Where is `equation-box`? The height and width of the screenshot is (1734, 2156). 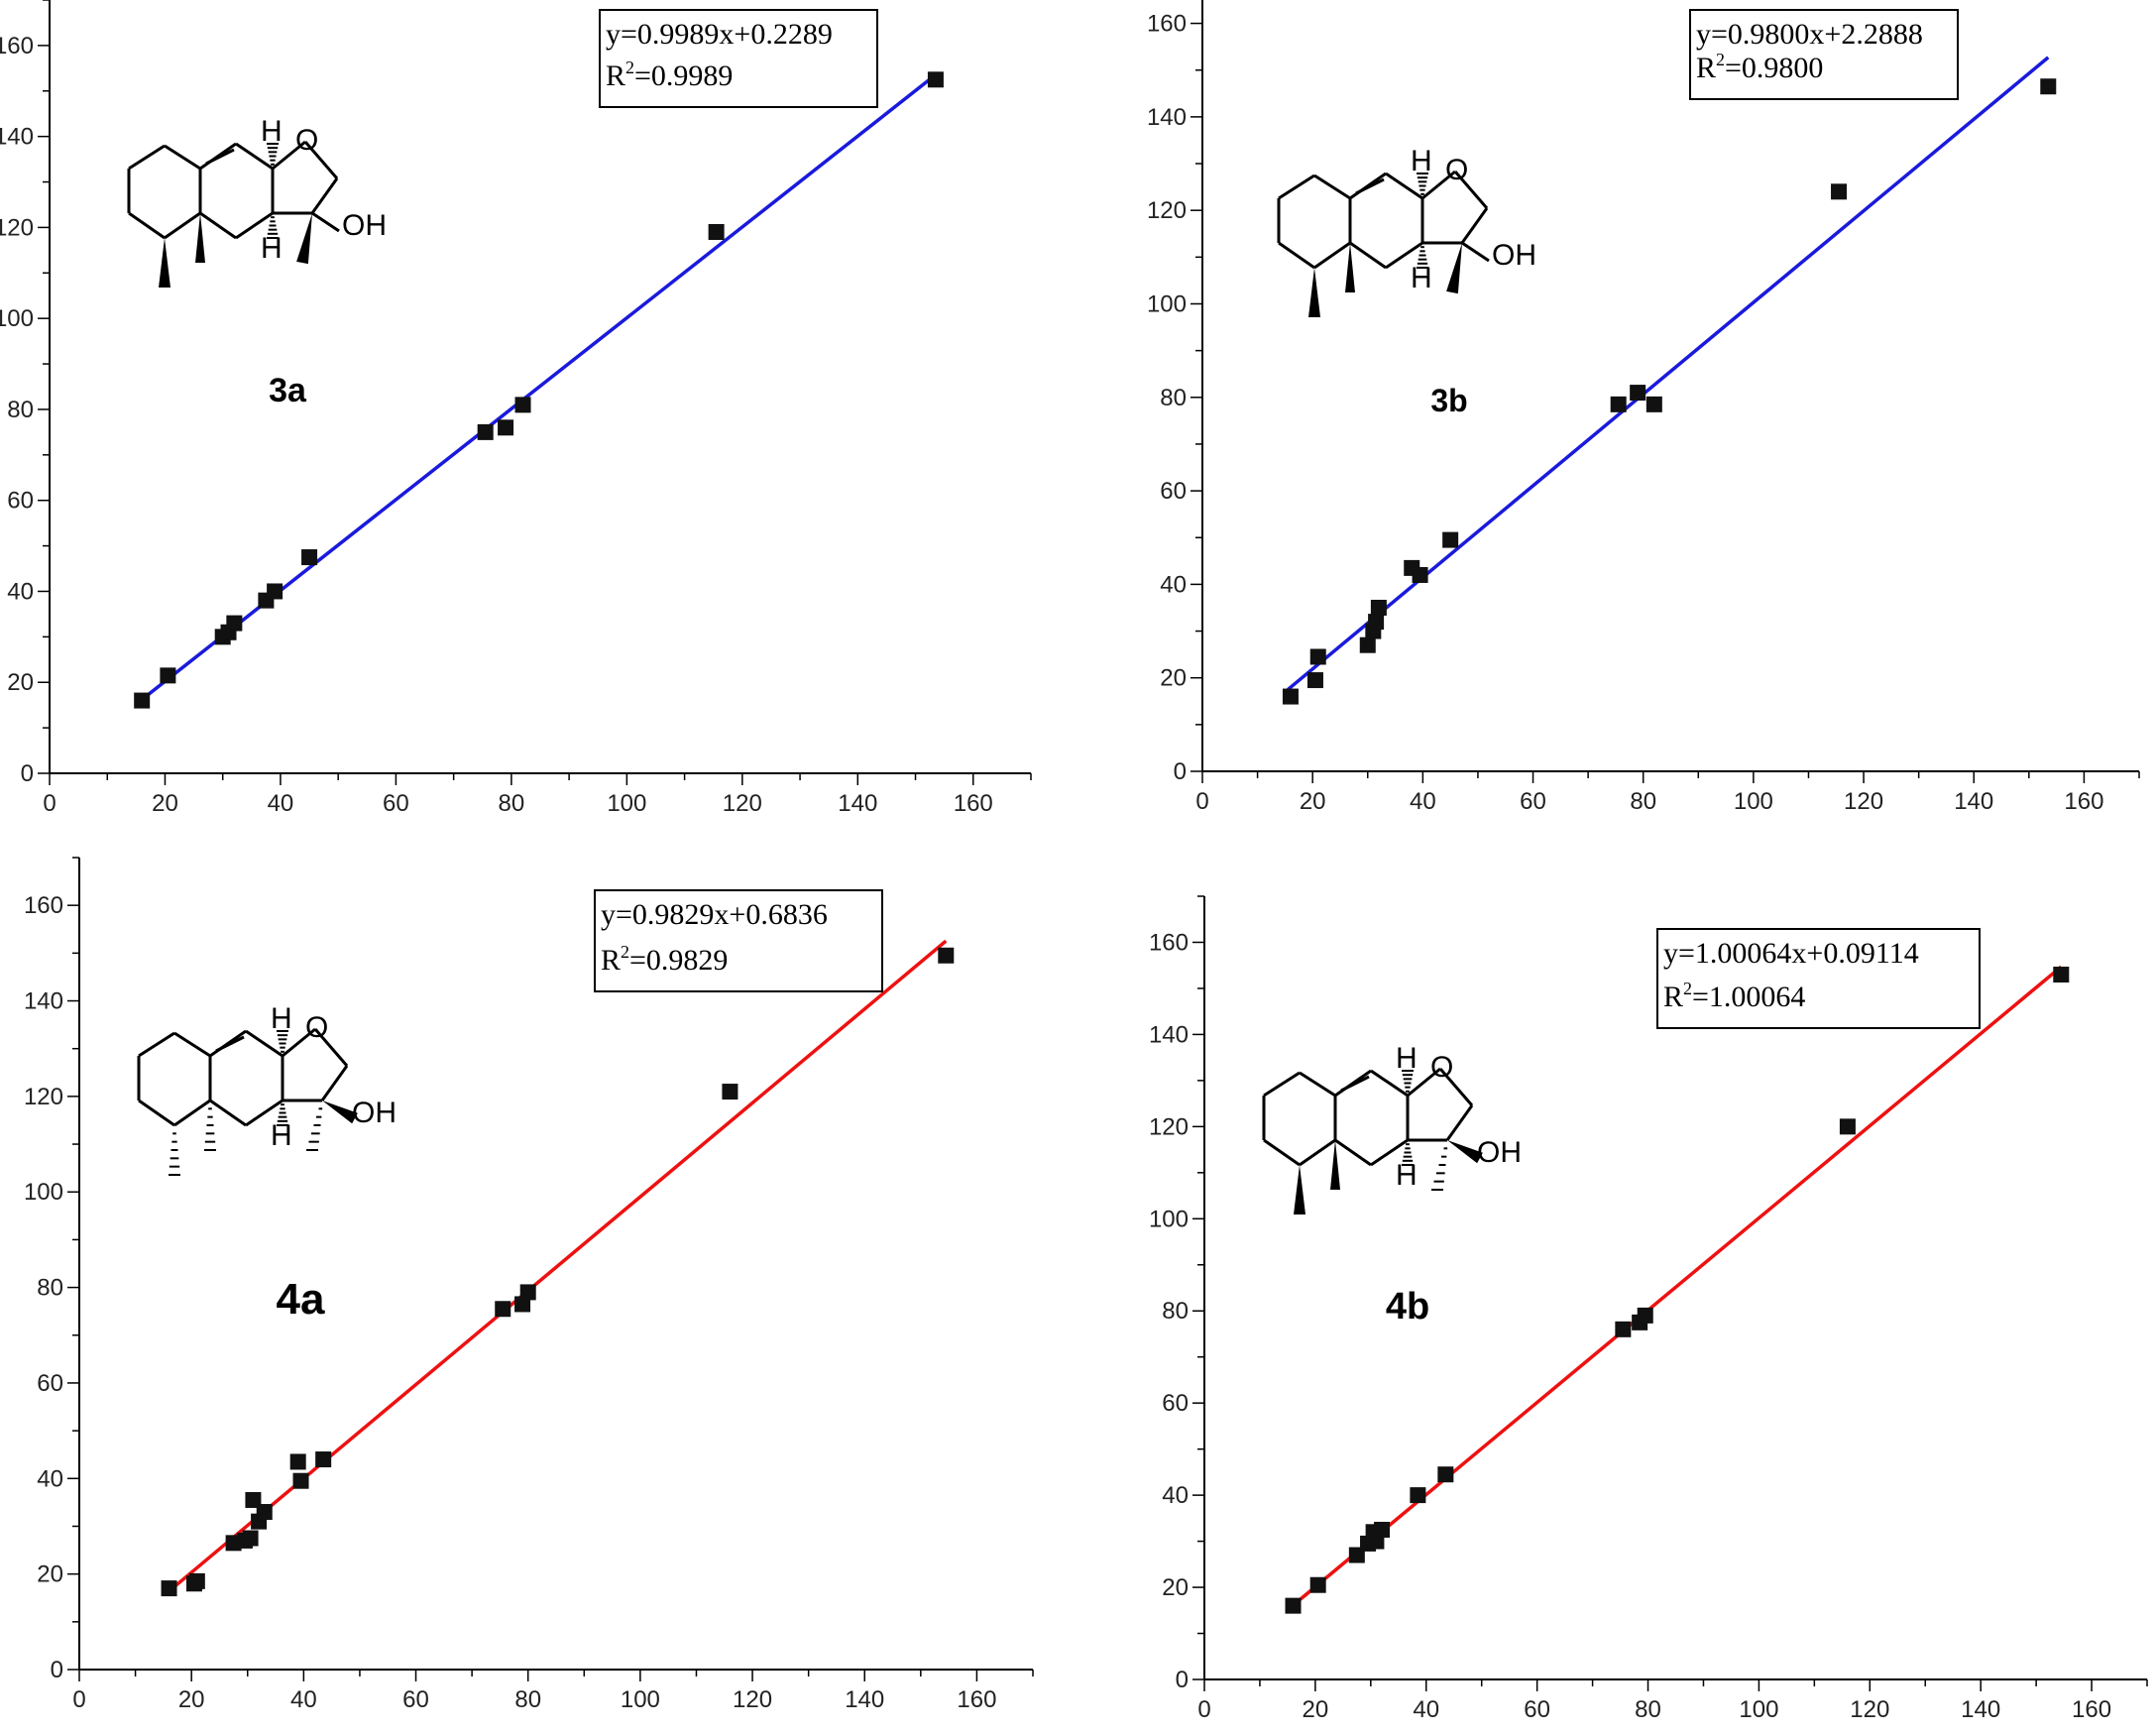
equation-box is located at coordinates (738, 940).